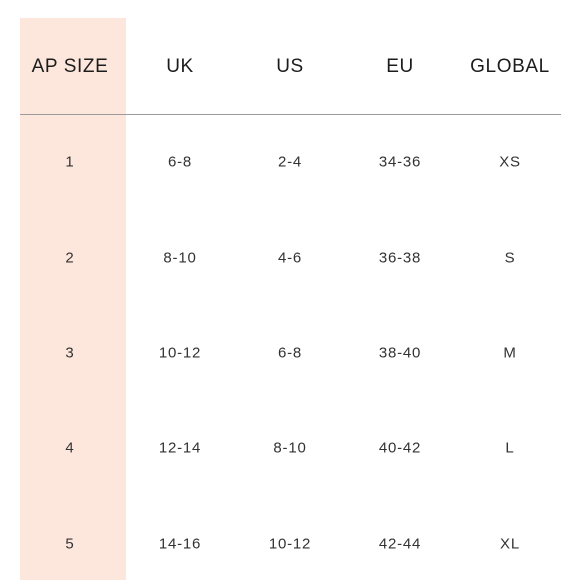 This screenshot has width=580, height=580. I want to click on header-global: GLOBAL, so click(510, 66).